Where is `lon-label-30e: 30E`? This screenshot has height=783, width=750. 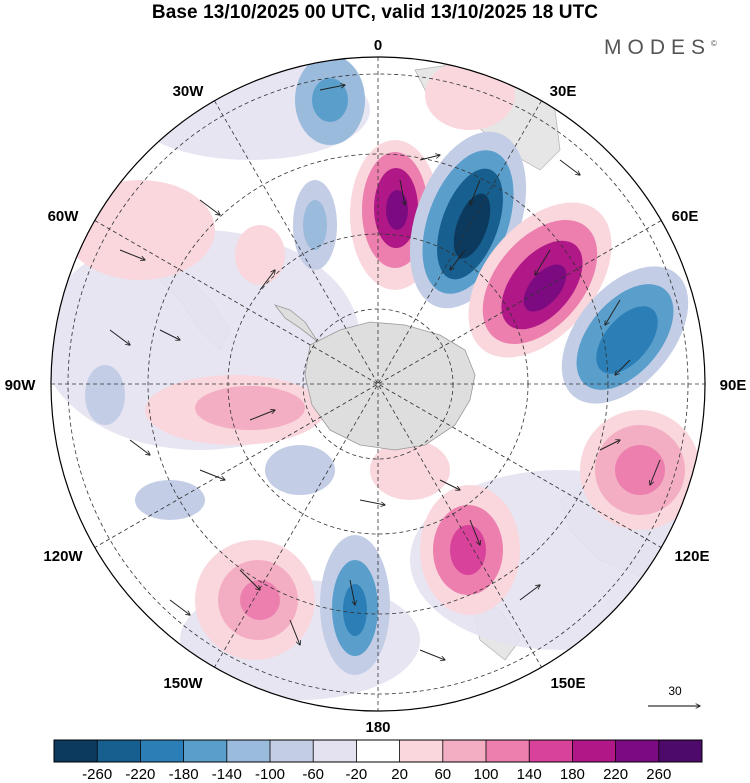
lon-label-30e: 30E is located at coordinates (563, 91).